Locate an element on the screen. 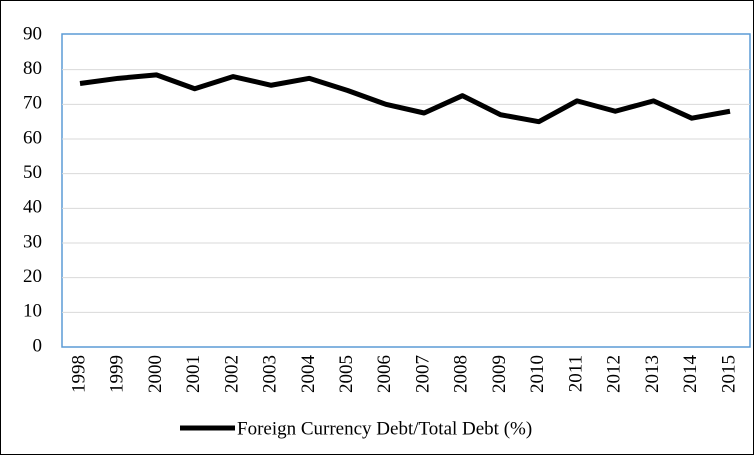 This screenshot has height=455, width=754. x-tick-label: 2001 is located at coordinates (193, 374).